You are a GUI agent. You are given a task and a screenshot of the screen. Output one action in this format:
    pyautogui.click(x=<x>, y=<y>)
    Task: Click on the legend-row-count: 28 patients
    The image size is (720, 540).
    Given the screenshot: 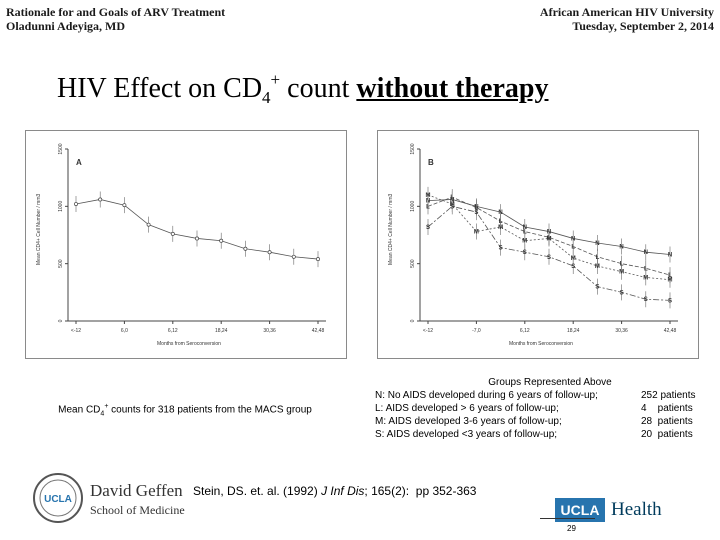 What is the action you would take?
    pyautogui.click(x=667, y=421)
    